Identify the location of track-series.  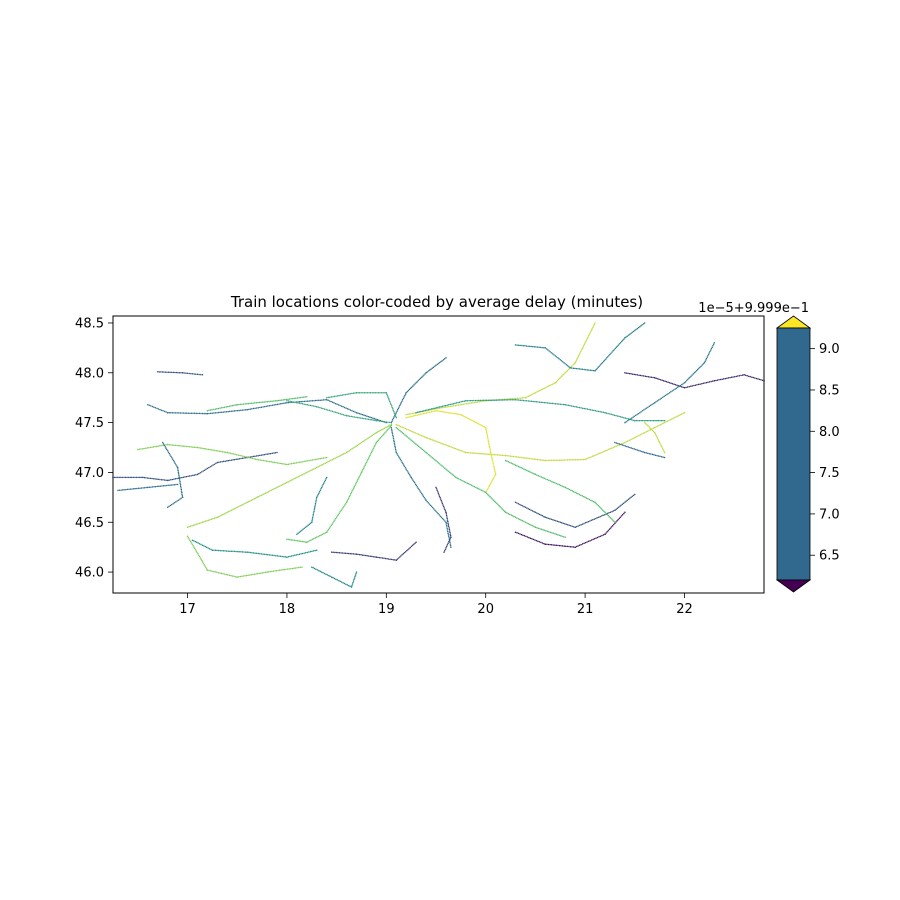
(580, 347).